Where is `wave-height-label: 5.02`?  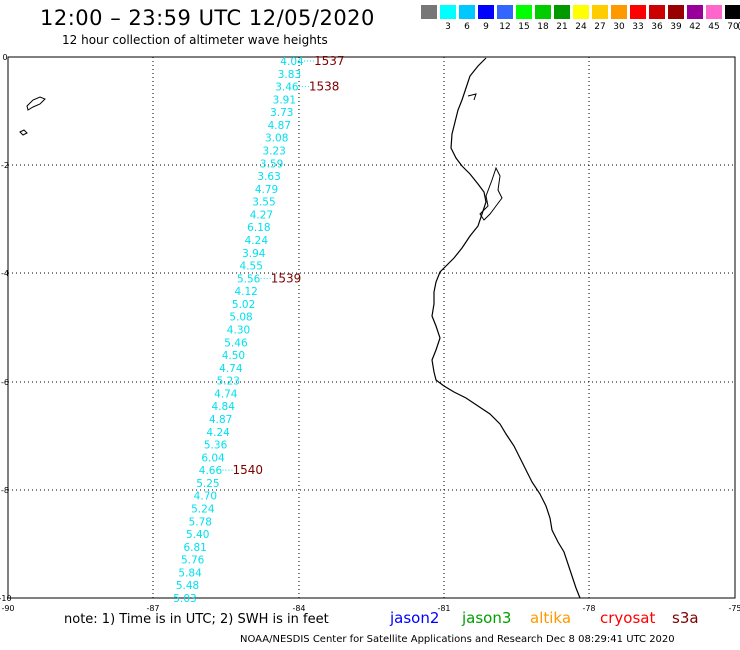 wave-height-label: 5.02 is located at coordinates (243, 305).